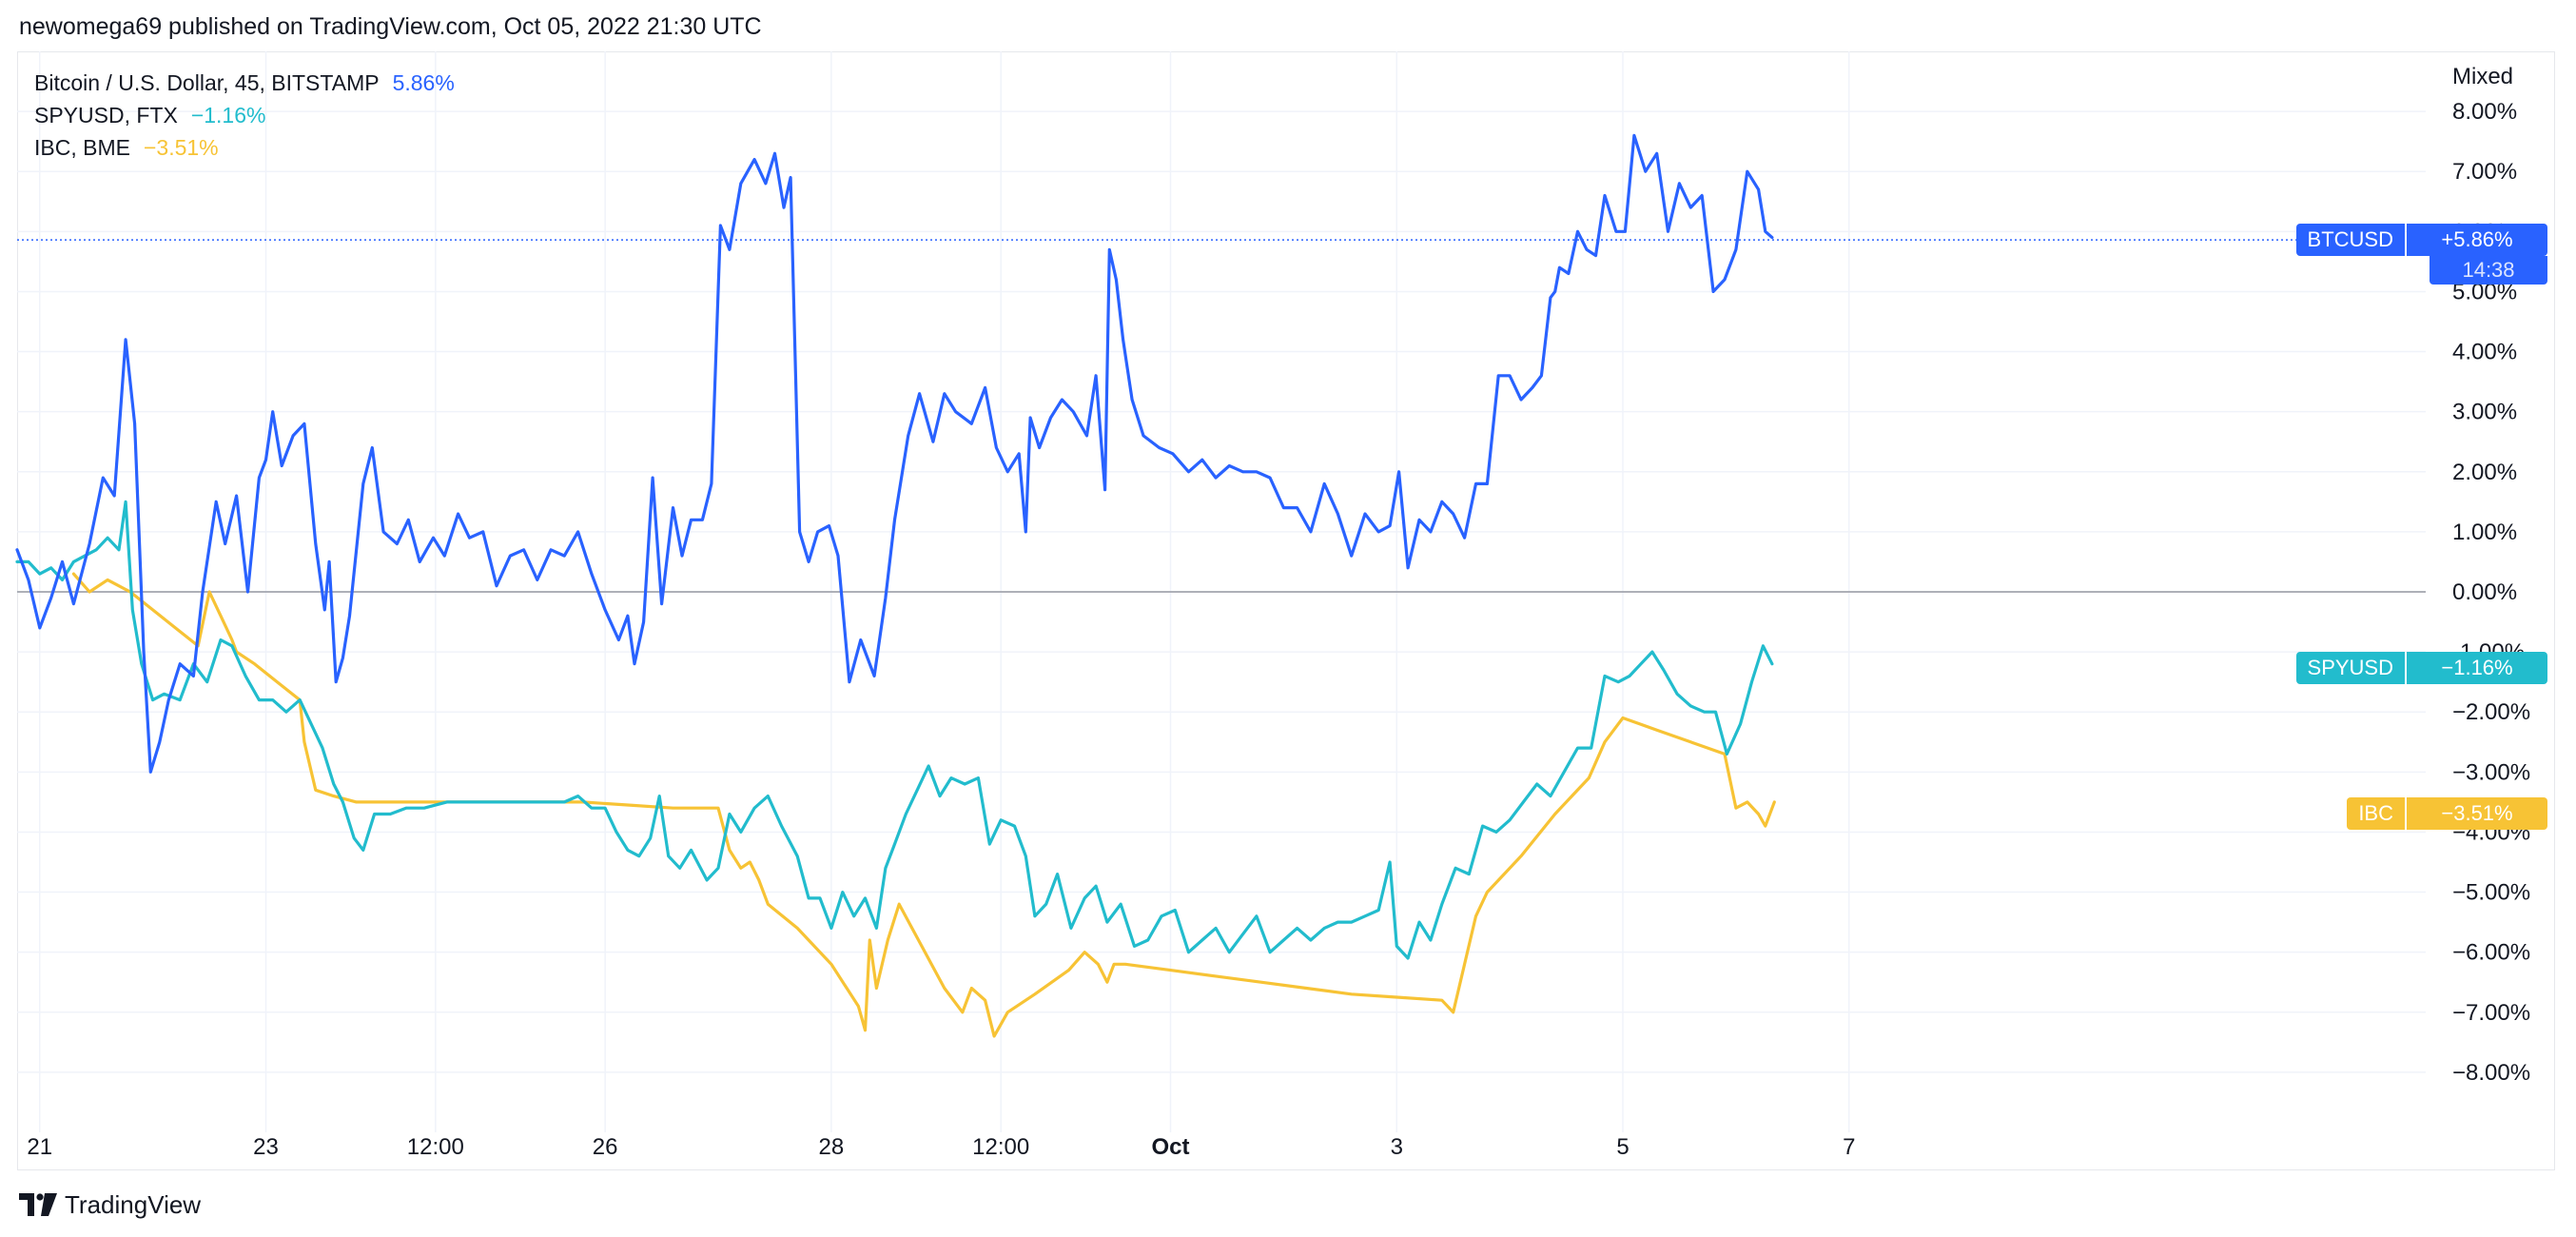  I want to click on legend-label: IBC, BME, so click(82, 147).